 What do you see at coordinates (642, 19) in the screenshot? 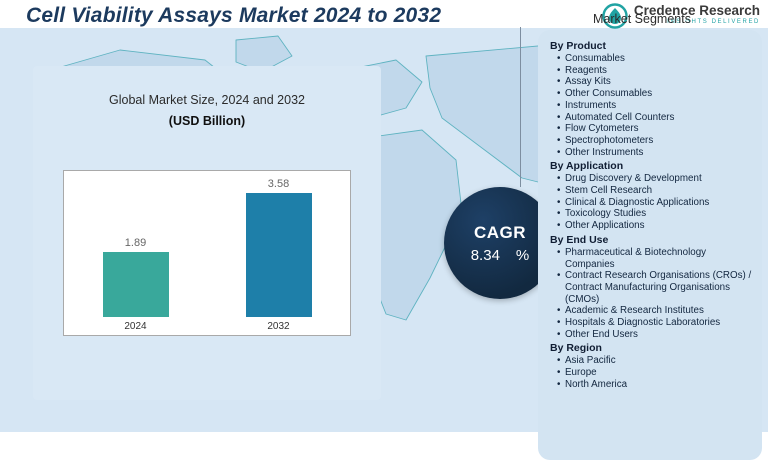
I see `market-segments-label: Market Segments` at bounding box center [642, 19].